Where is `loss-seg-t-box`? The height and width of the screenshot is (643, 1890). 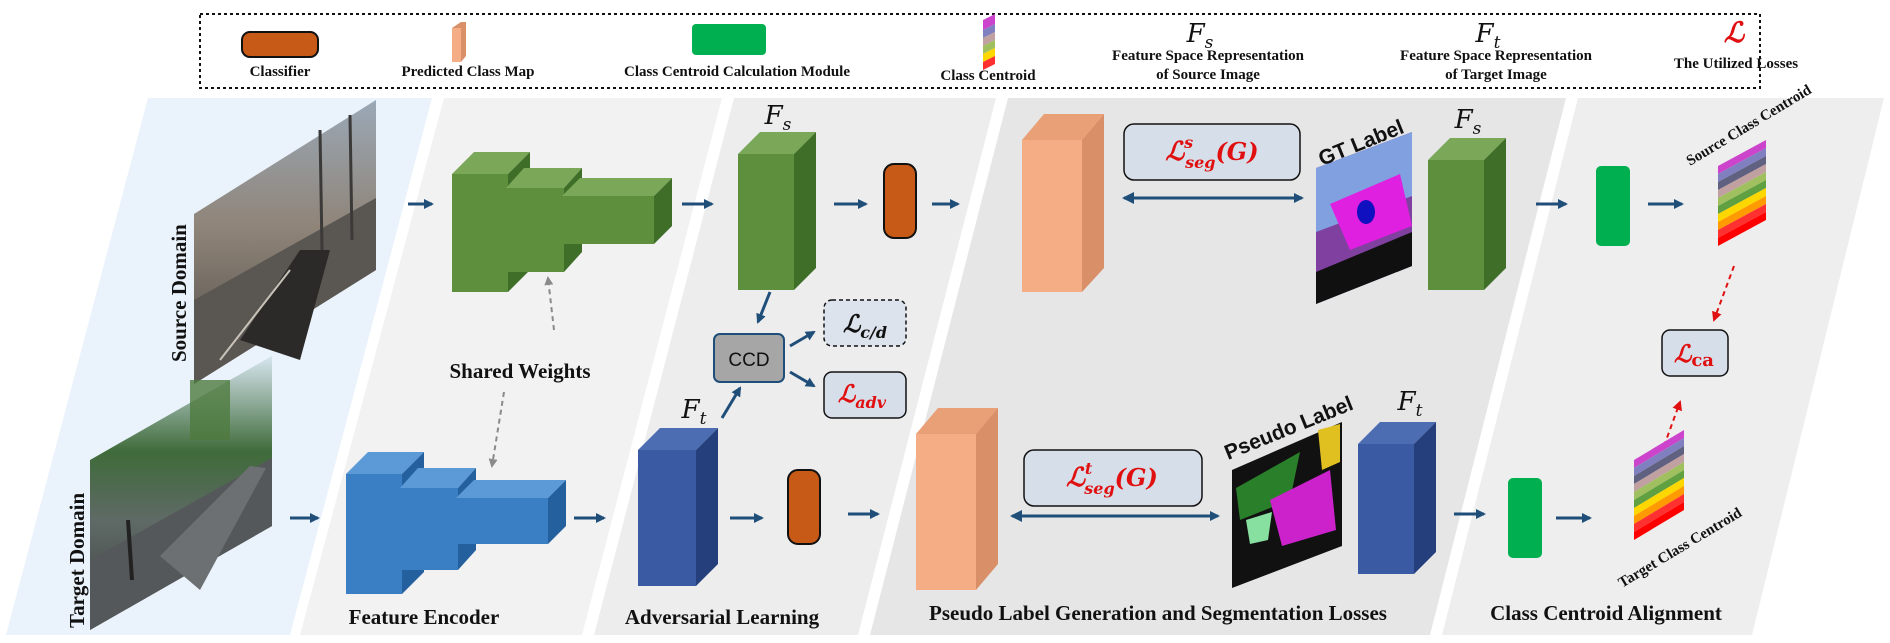 loss-seg-t-box is located at coordinates (1113, 478).